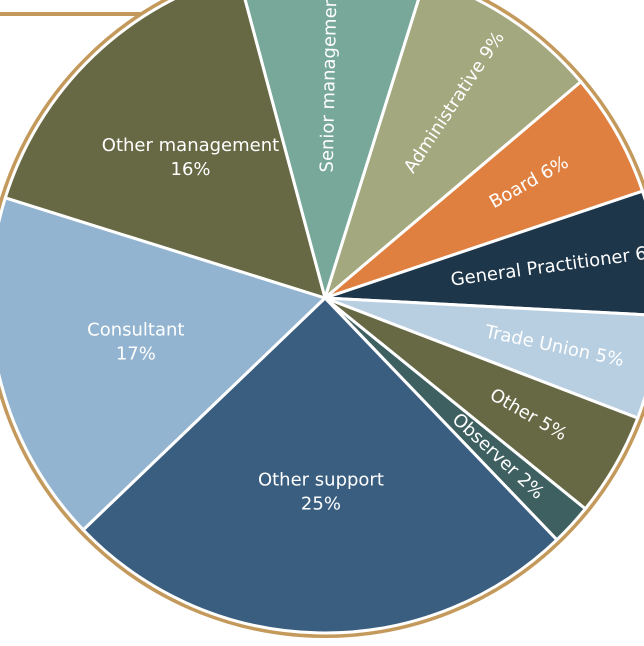 The width and height of the screenshot is (644, 646). What do you see at coordinates (321, 479) in the screenshot?
I see `category-label: Other support` at bounding box center [321, 479].